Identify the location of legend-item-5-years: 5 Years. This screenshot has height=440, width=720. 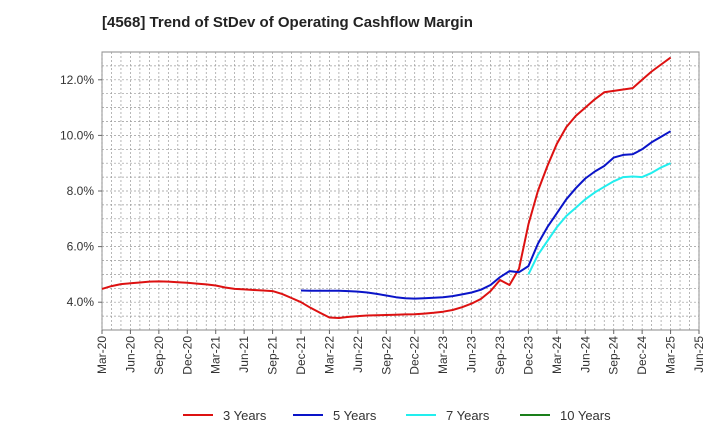
(335, 415).